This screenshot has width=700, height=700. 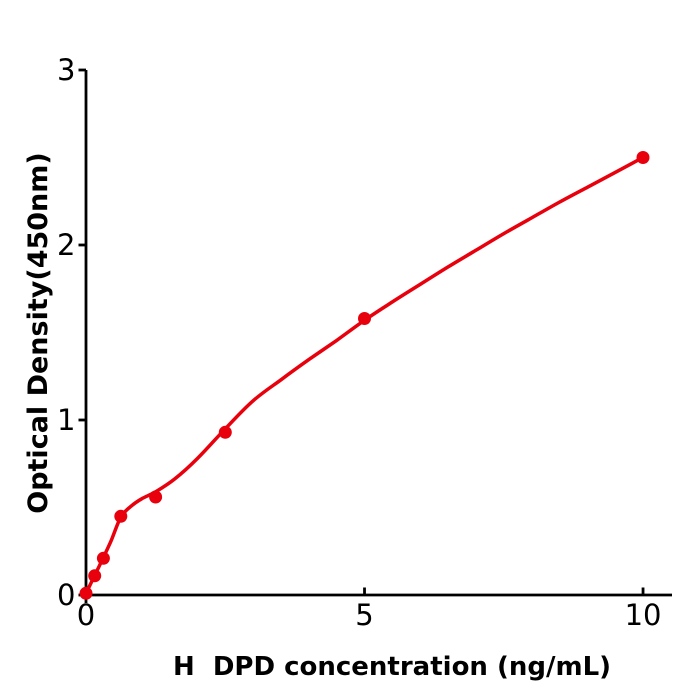 I want to click on y-tick-label: 3, so click(x=66, y=70).